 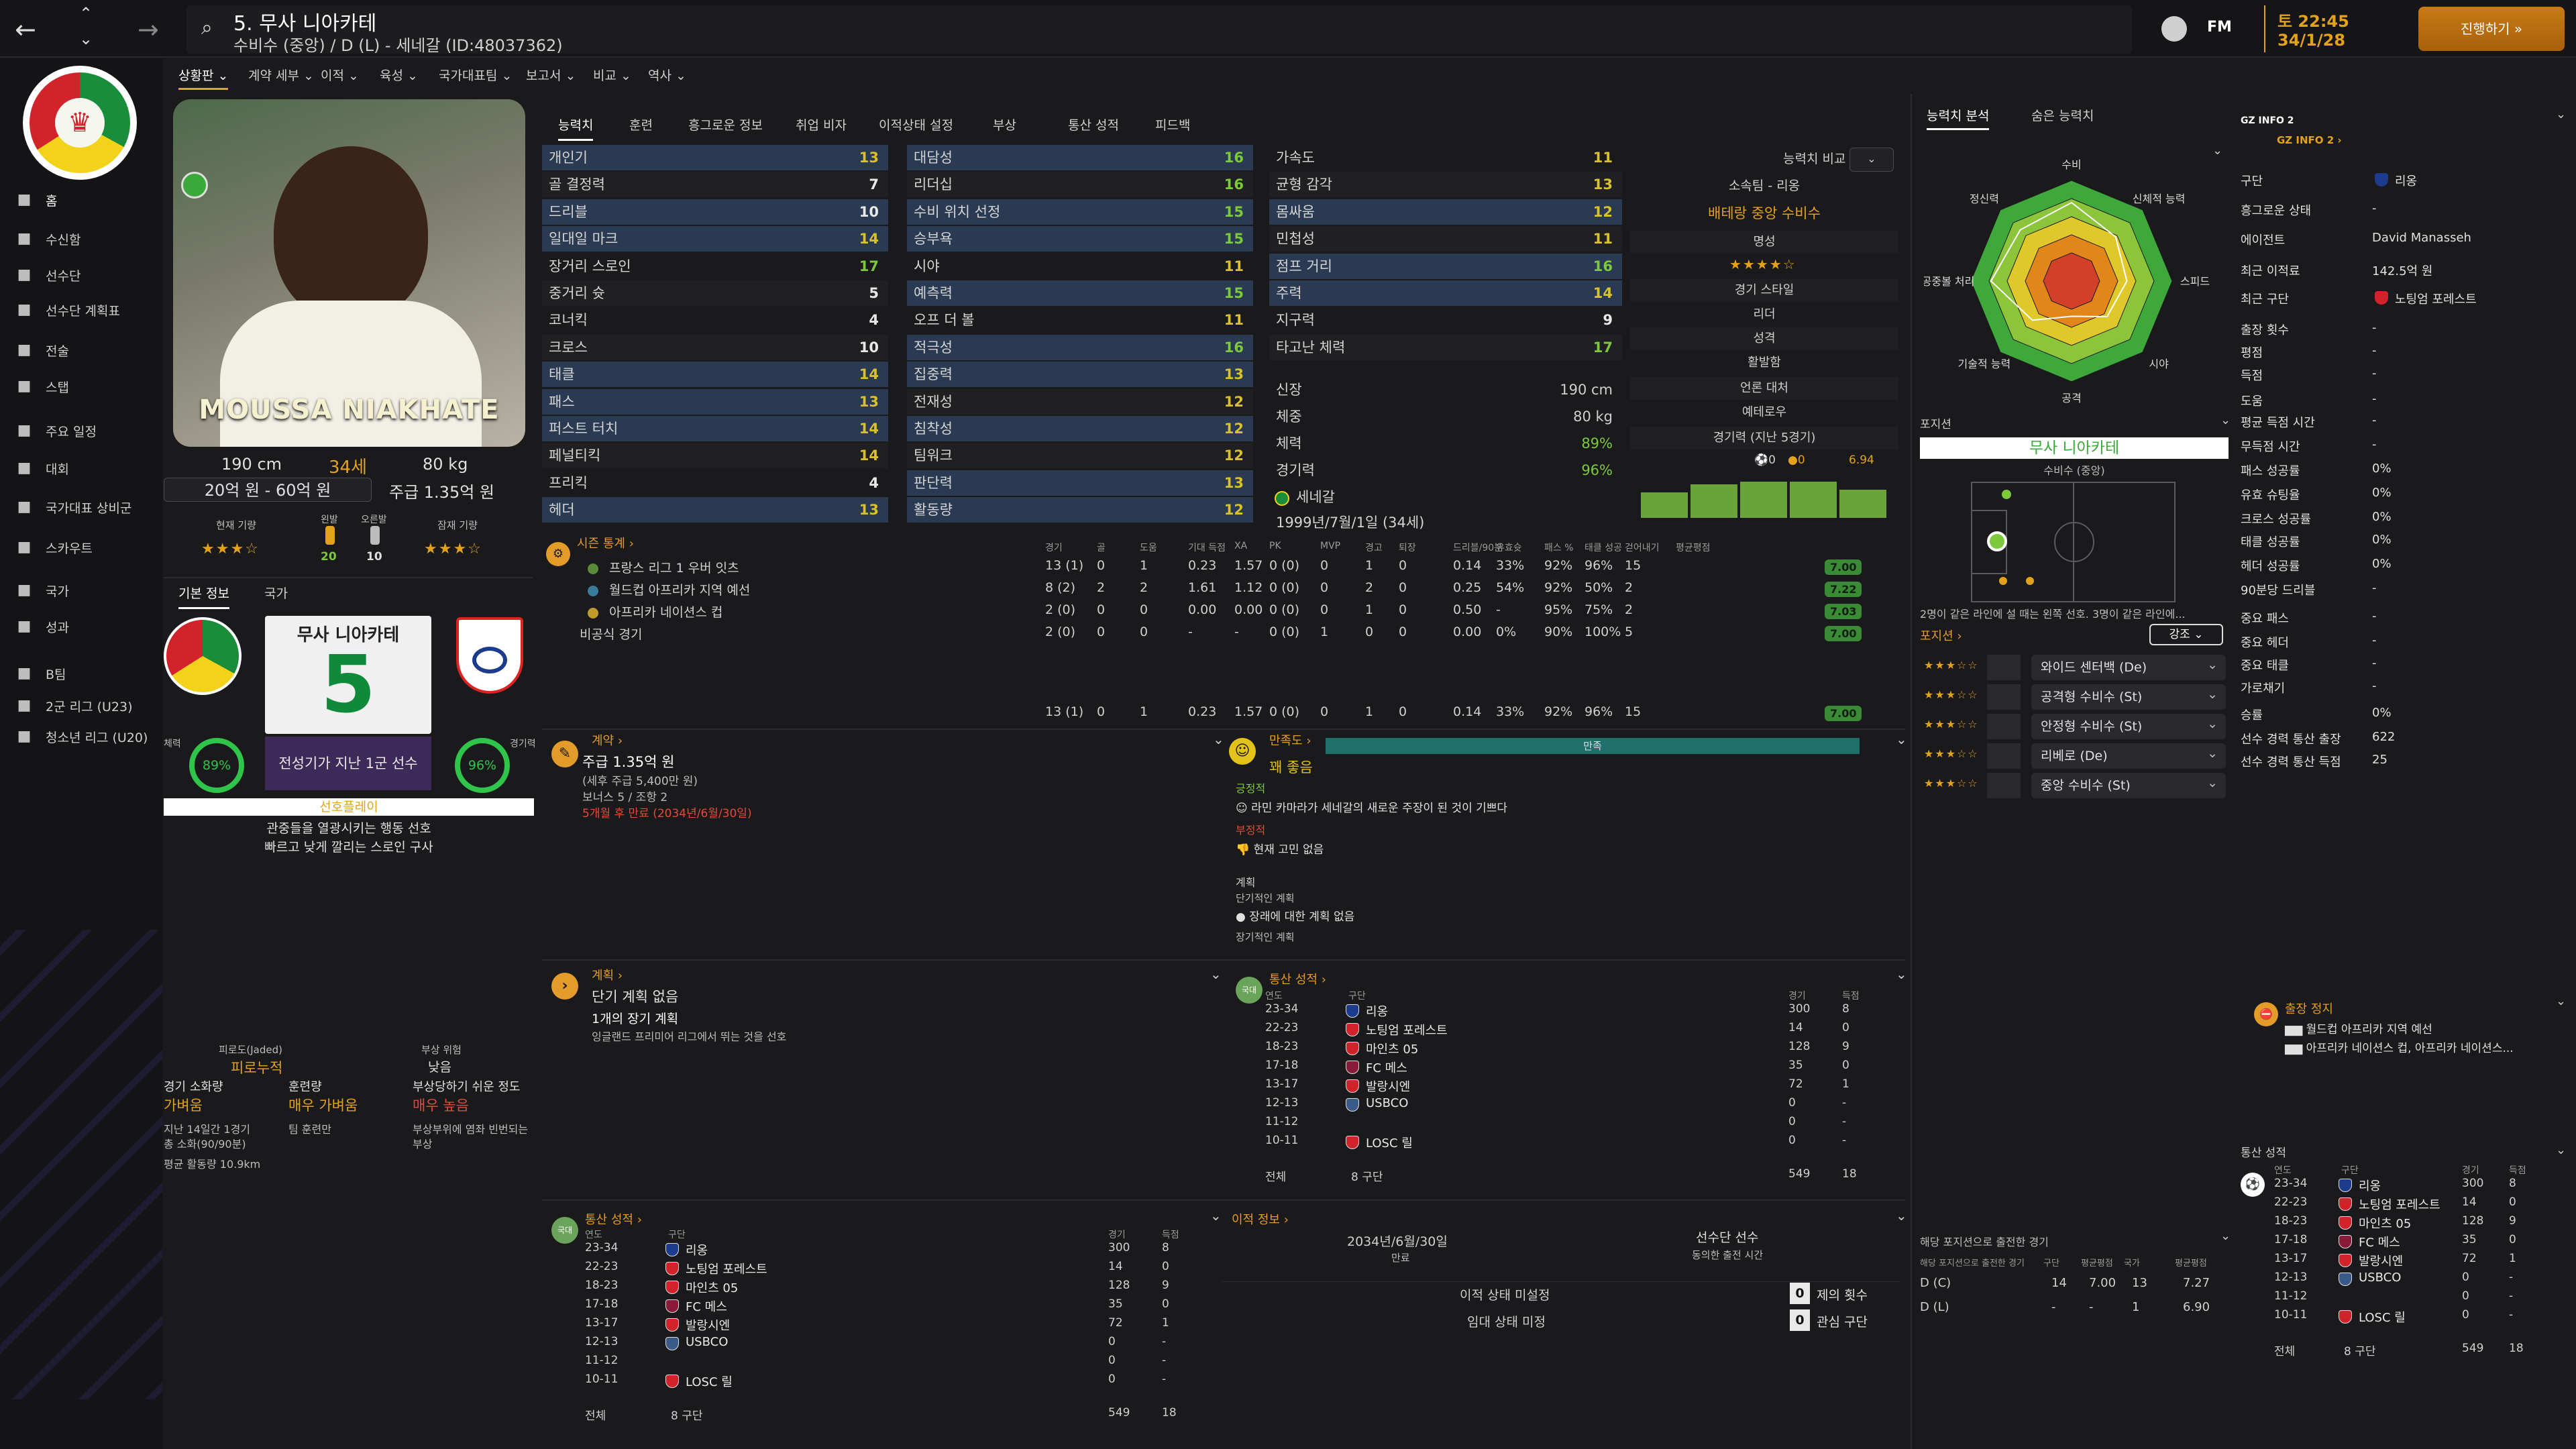 What do you see at coordinates (2128, 696) in the screenshot?
I see `role-dropdown: 공격형 수비수 (St)` at bounding box center [2128, 696].